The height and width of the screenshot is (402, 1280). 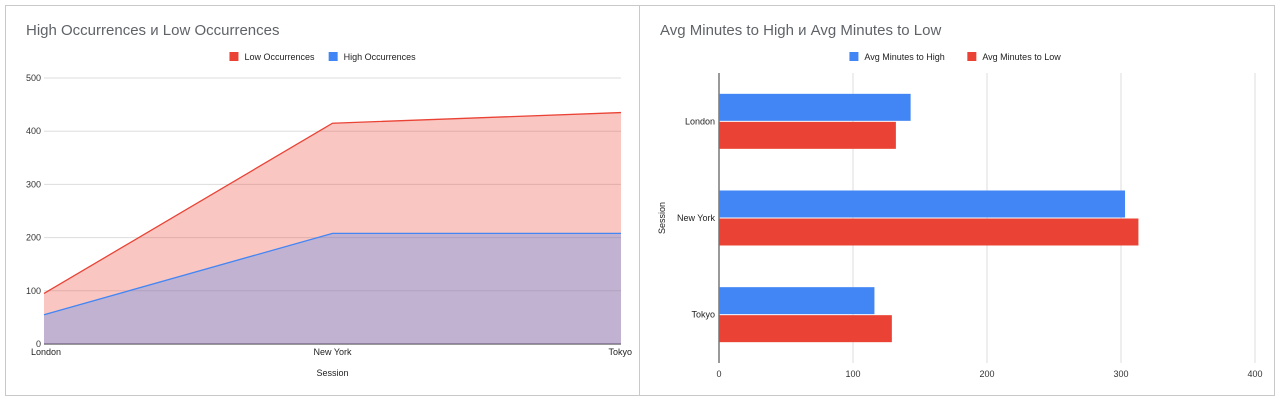 I want to click on bar-x-tick-100: 100, so click(x=852, y=374).